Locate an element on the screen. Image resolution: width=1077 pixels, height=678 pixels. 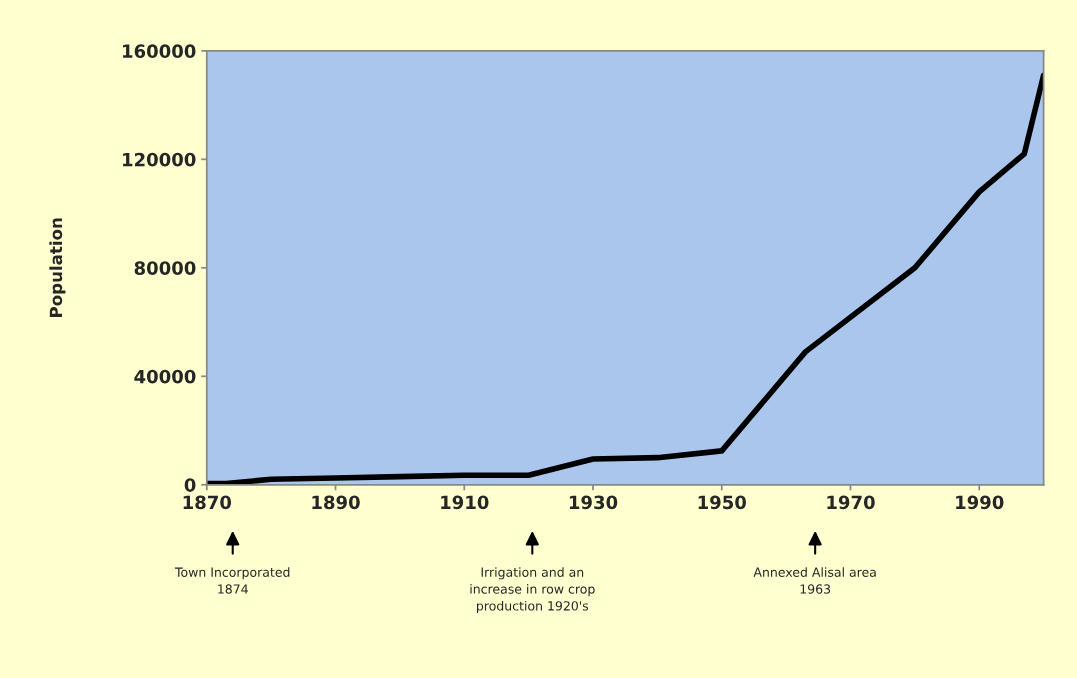
x-tick-label: 1910 is located at coordinates (465, 502).